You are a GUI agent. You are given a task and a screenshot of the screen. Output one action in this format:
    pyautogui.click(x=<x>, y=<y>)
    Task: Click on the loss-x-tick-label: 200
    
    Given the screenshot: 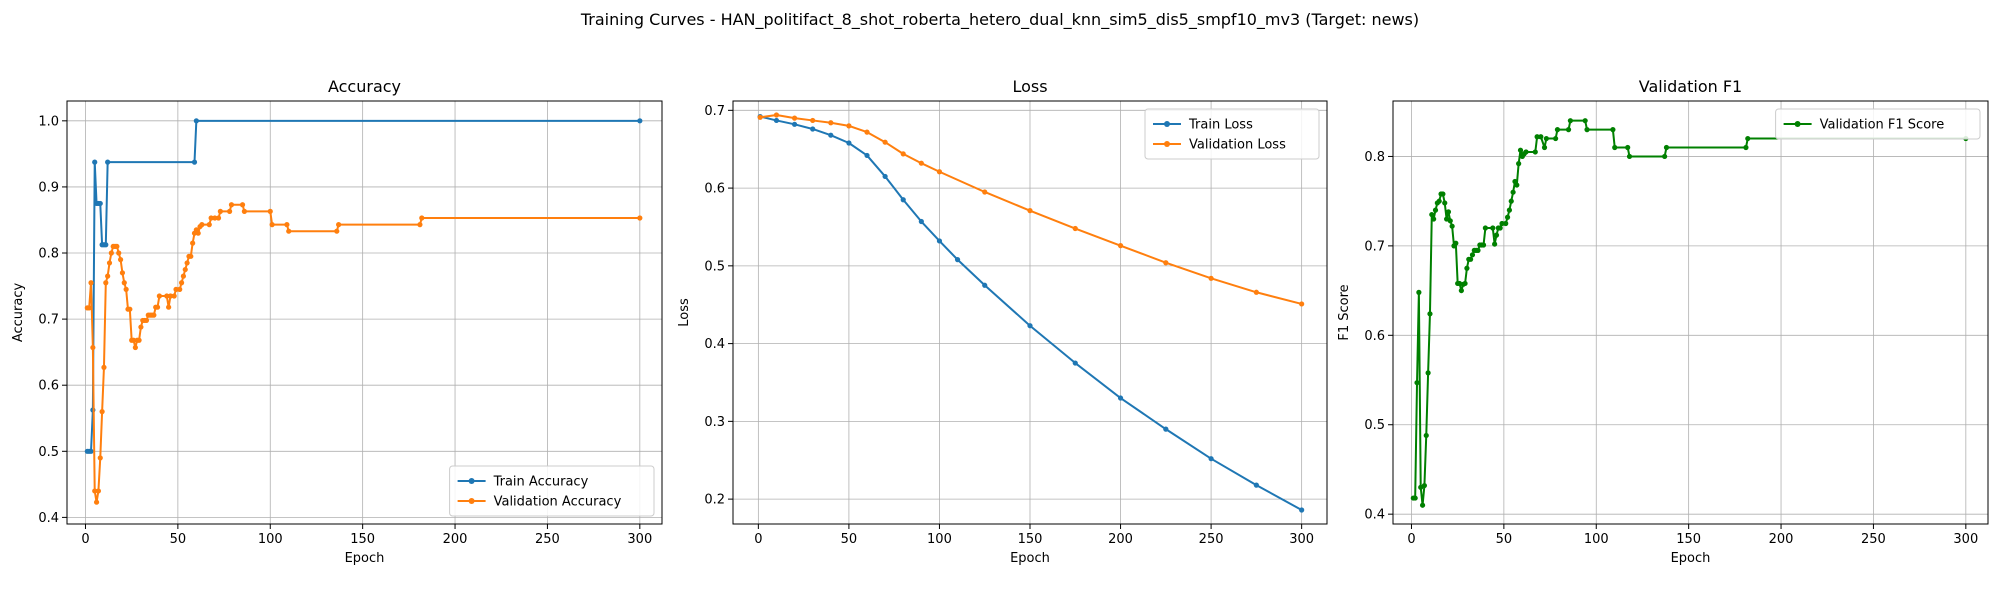 What is the action you would take?
    pyautogui.click(x=1120, y=539)
    